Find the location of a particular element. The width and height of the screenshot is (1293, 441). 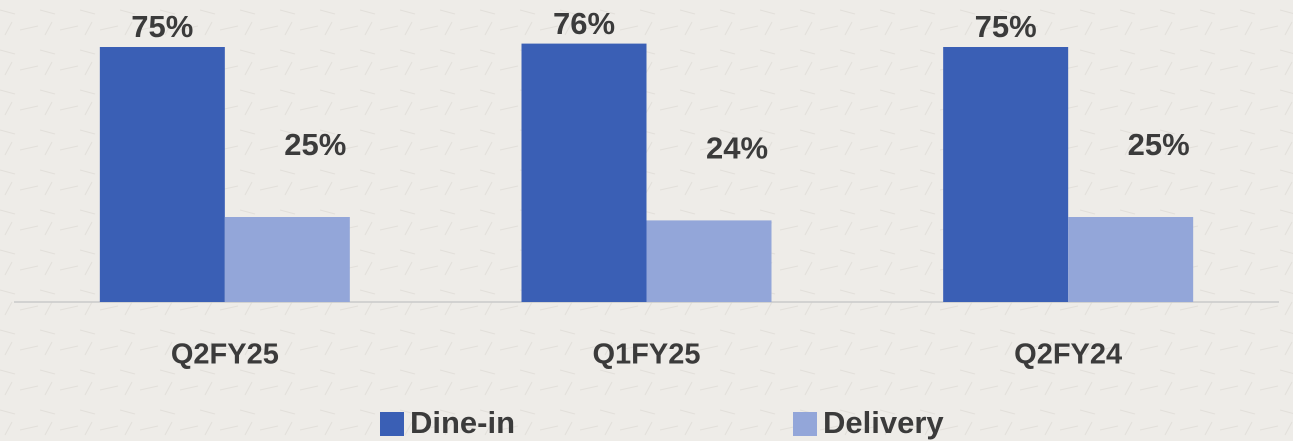

x-tick-label: Q1FY25 is located at coordinates (647, 355).